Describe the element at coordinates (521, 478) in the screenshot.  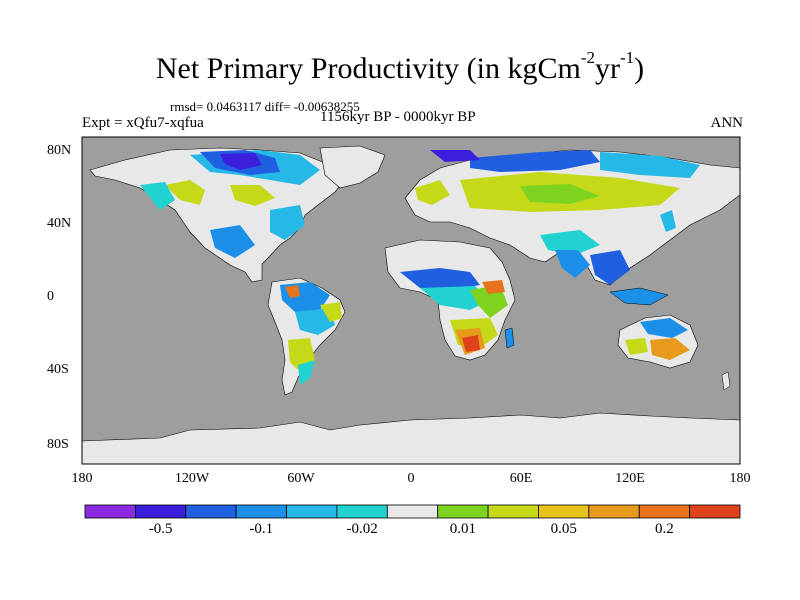
I see `lon-label-60e: 60E` at that location.